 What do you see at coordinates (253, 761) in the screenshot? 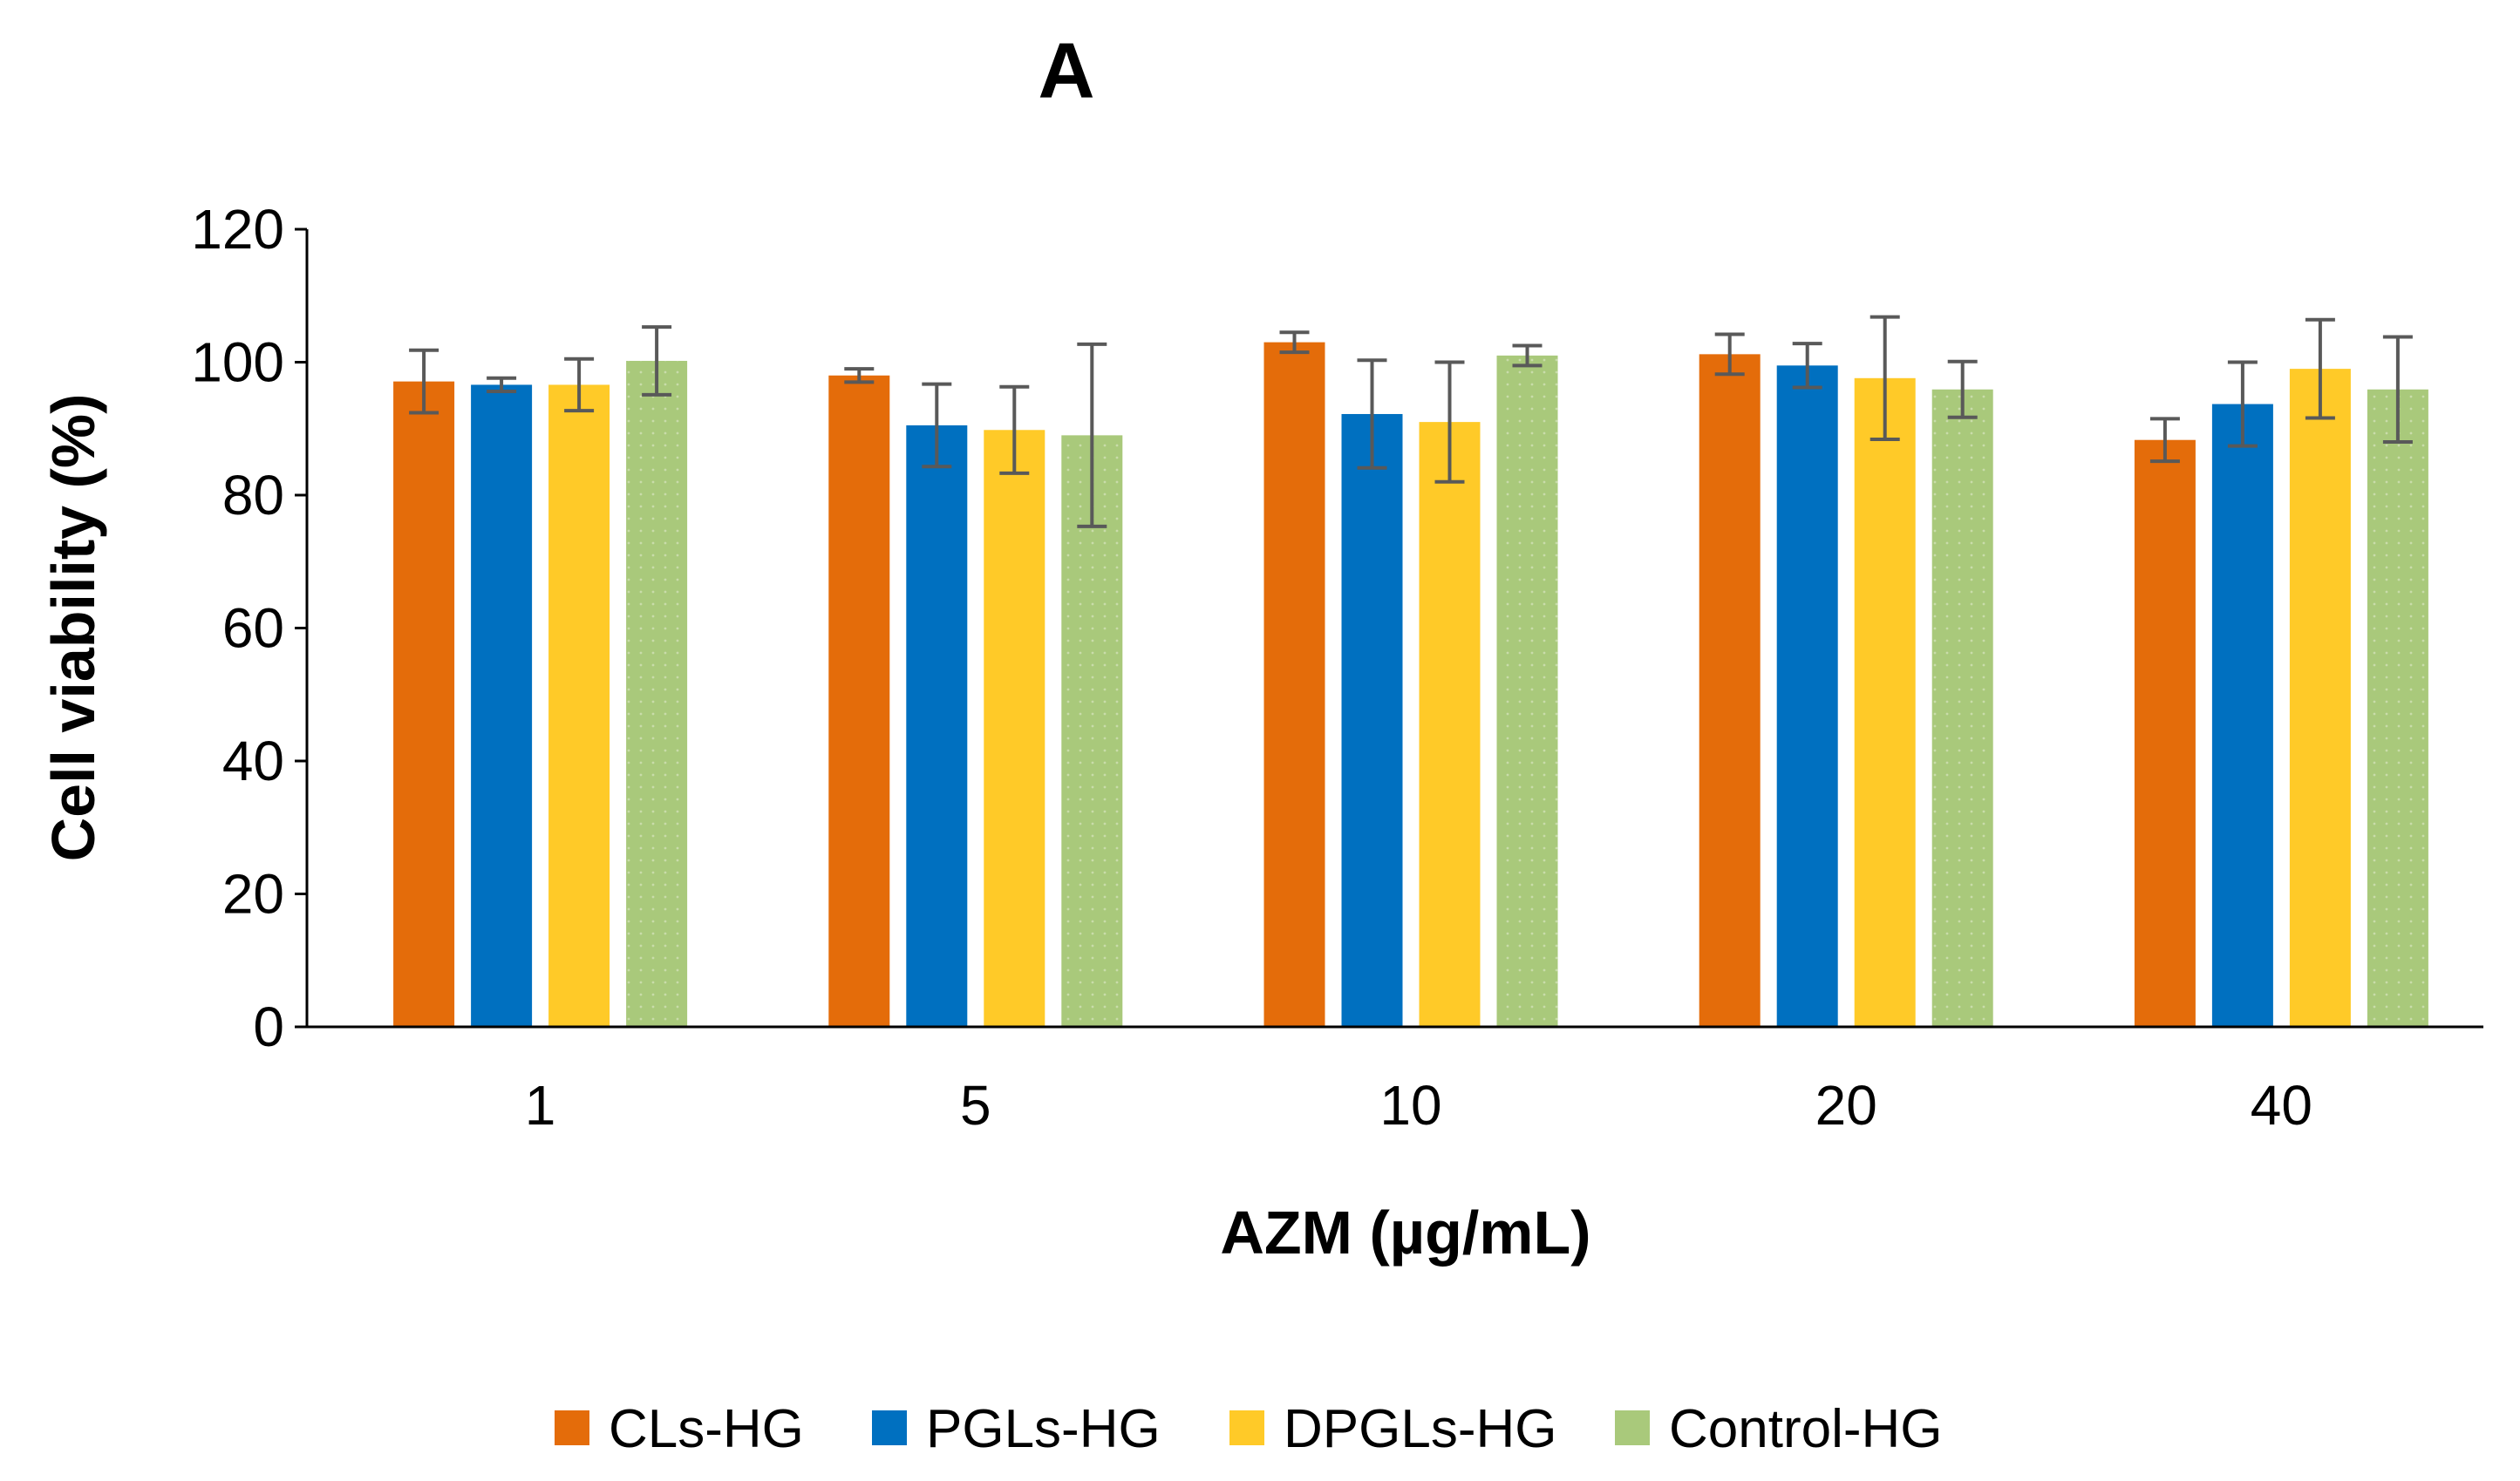
I see `y-tick-label: 40` at bounding box center [253, 761].